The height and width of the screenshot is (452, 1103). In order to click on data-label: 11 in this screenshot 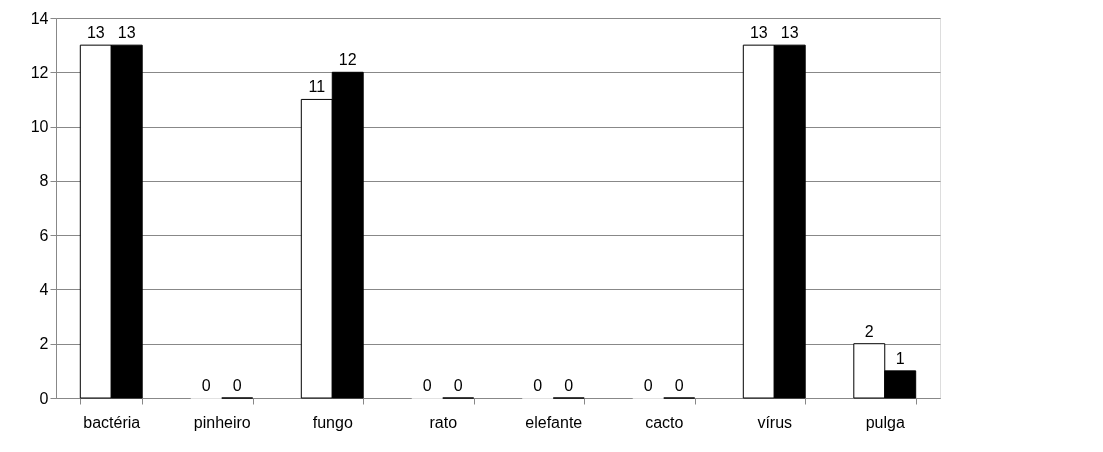, I will do `click(317, 87)`.